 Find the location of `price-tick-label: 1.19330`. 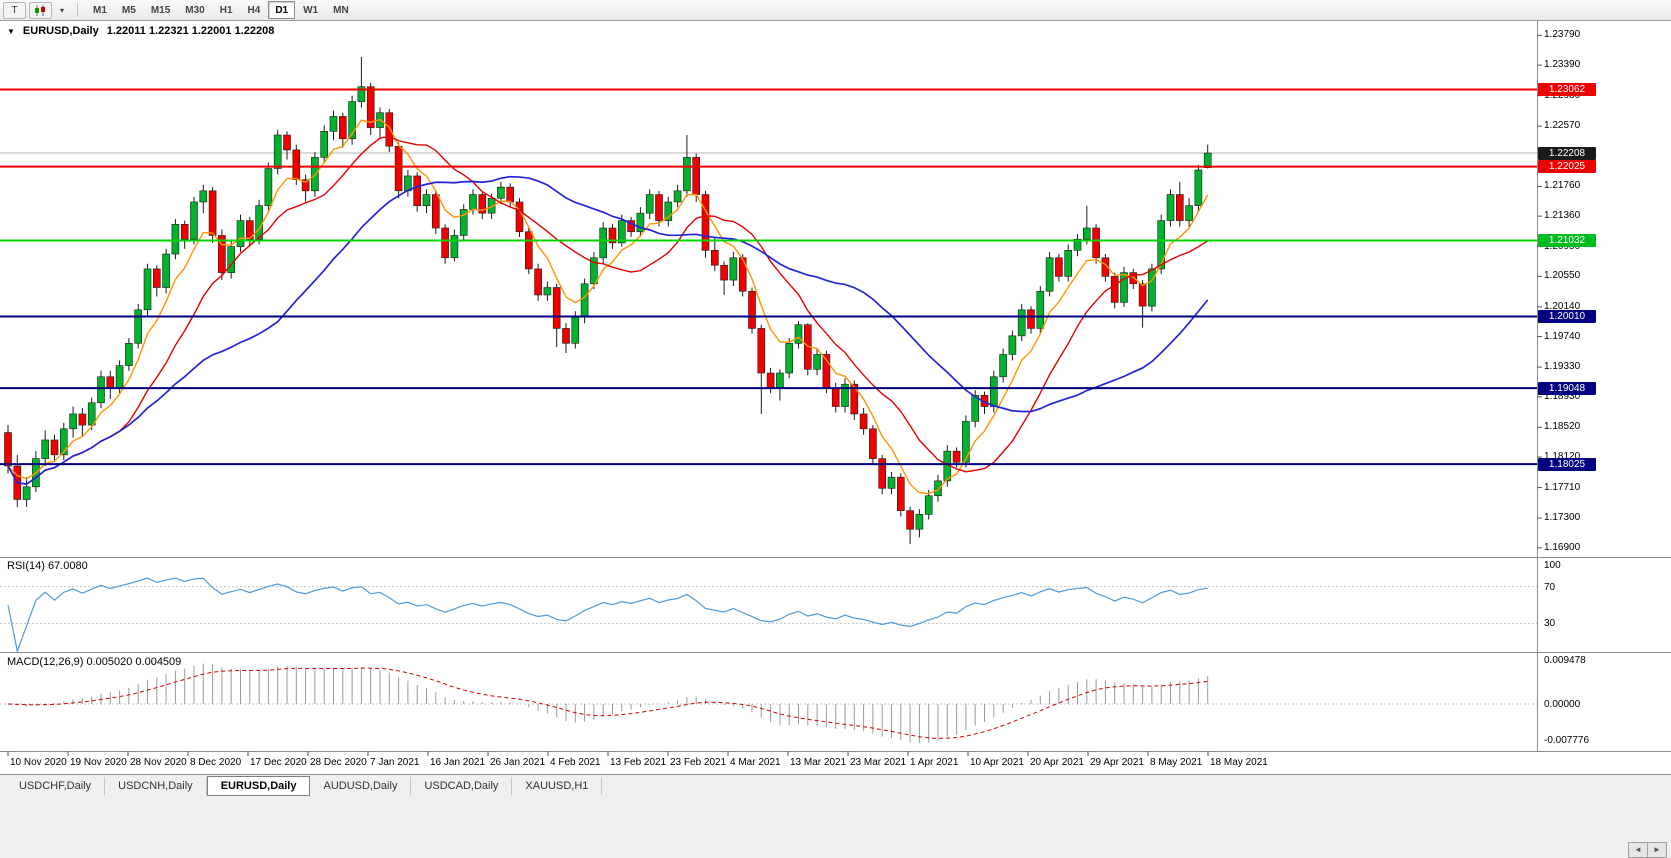

price-tick-label: 1.19330 is located at coordinates (1562, 367).